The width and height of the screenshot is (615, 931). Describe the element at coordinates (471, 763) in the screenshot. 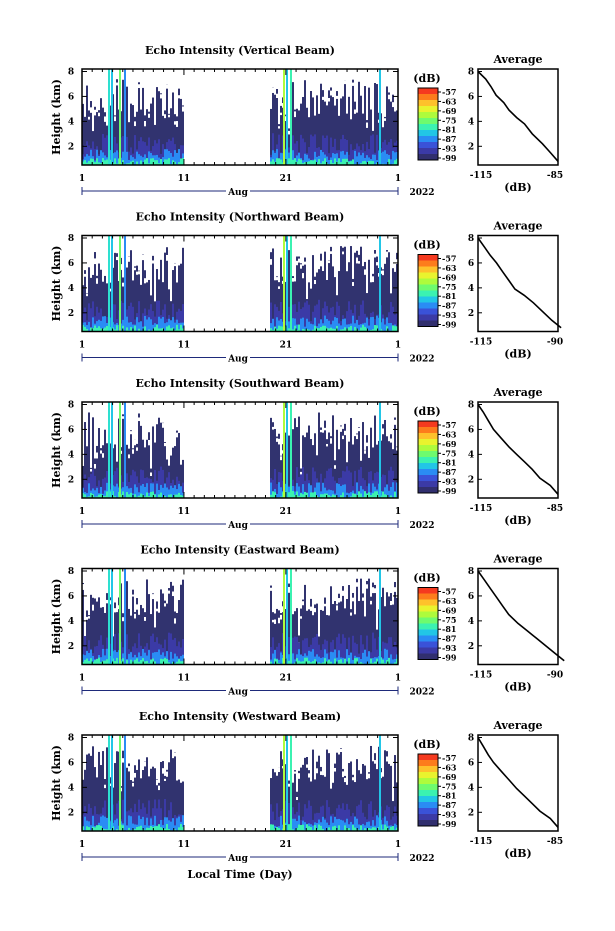

I see `profile-y-tick-label: 6` at that location.